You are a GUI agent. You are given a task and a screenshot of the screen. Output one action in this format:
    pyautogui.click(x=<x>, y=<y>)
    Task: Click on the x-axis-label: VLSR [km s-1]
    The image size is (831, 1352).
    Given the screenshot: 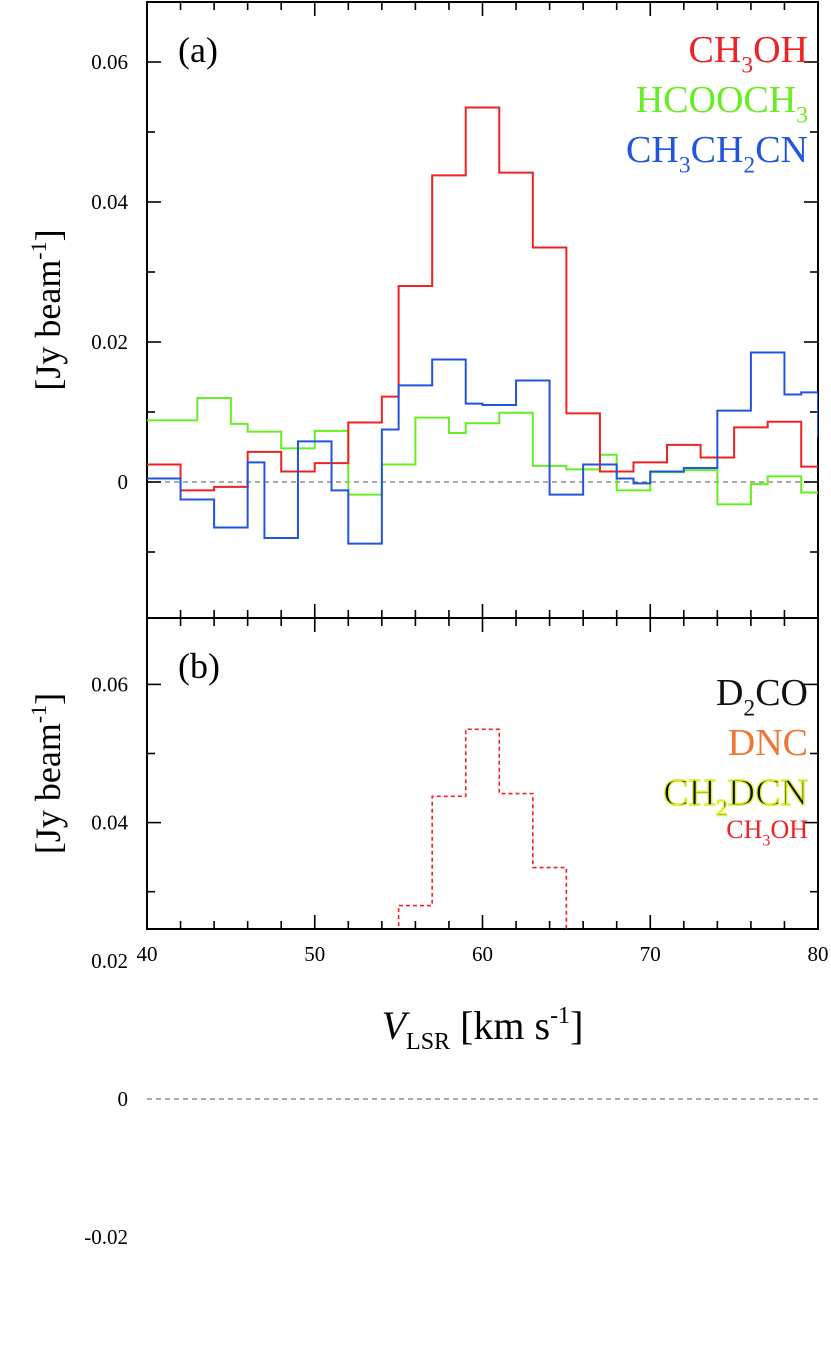 What is the action you would take?
    pyautogui.click(x=483, y=1029)
    